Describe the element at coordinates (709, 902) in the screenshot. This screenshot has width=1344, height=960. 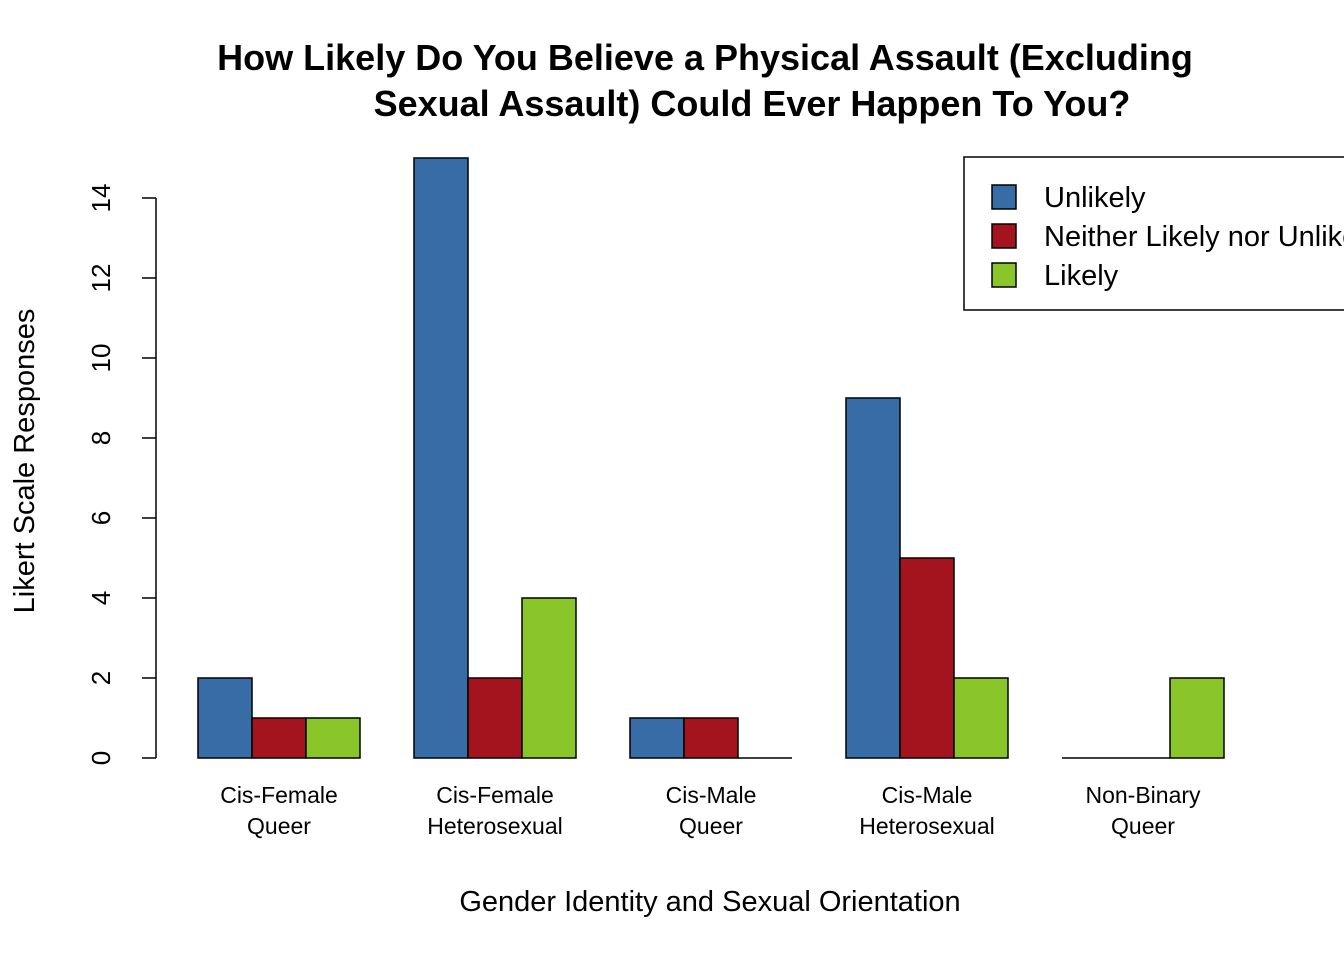
I see `x-axis-label: Gender Identity and Sexual Orientation` at that location.